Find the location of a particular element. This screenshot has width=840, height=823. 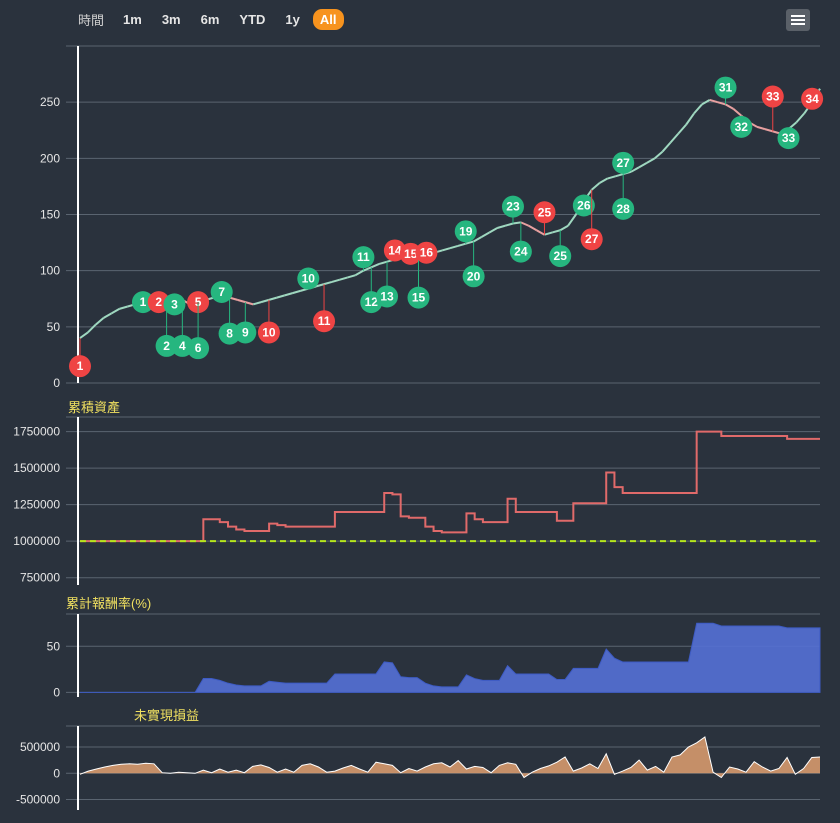

trade-flag-label: 10 is located at coordinates (309, 279).